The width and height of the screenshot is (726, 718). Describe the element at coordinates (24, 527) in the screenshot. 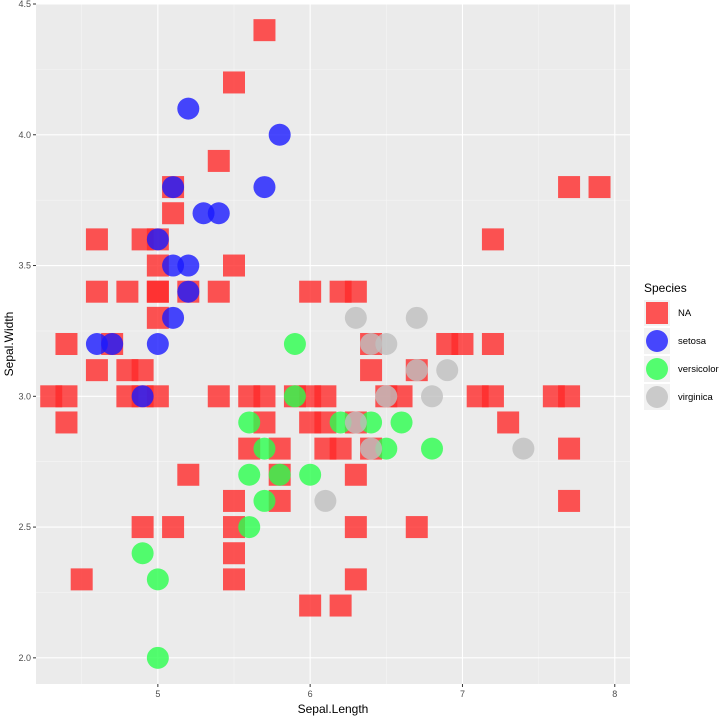

I see `y-tick-label: 2.5` at that location.